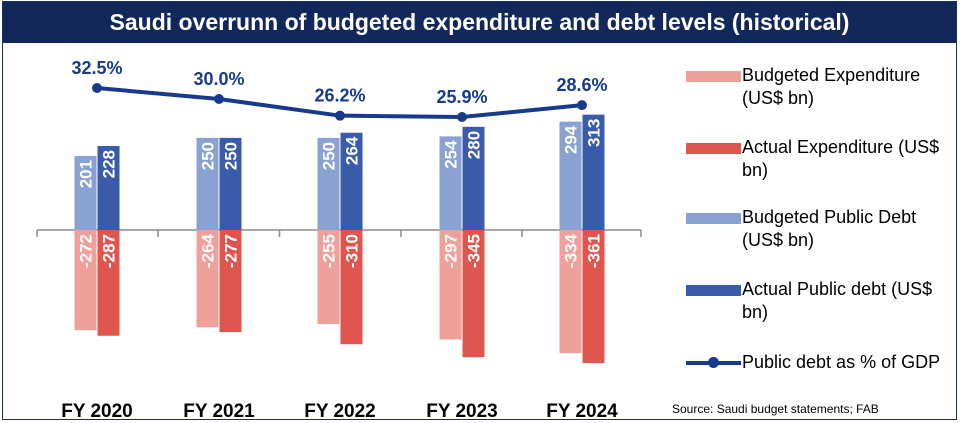 The height and width of the screenshot is (423, 961). What do you see at coordinates (219, 411) in the screenshot?
I see `category-label: FY 2021` at bounding box center [219, 411].